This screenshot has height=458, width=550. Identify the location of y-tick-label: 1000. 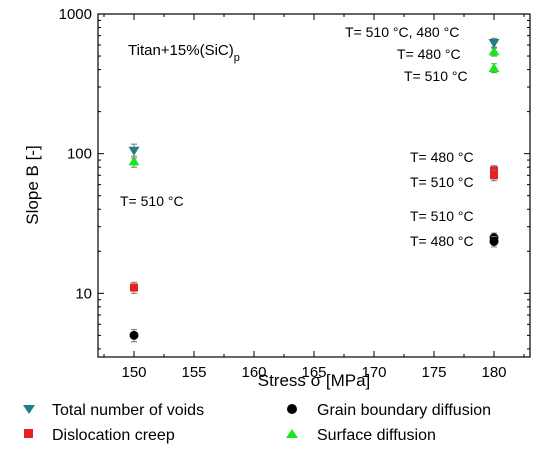
(75, 14).